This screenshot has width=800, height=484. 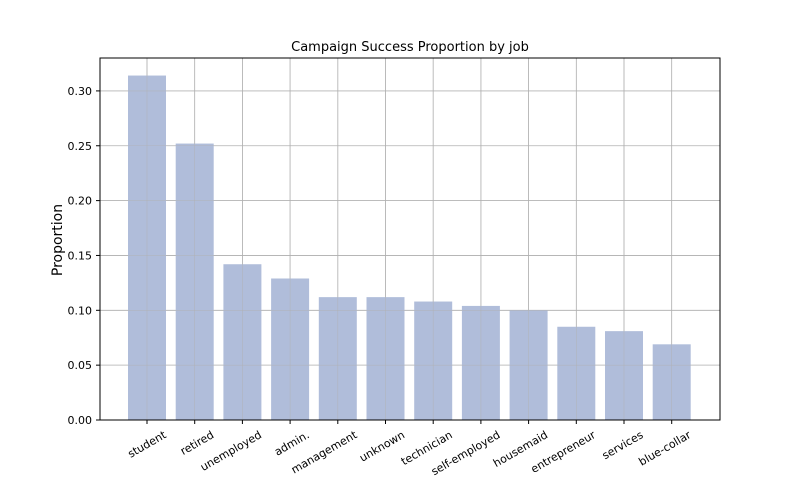 I want to click on y-tick-label: 0.15, so click(x=80, y=255).